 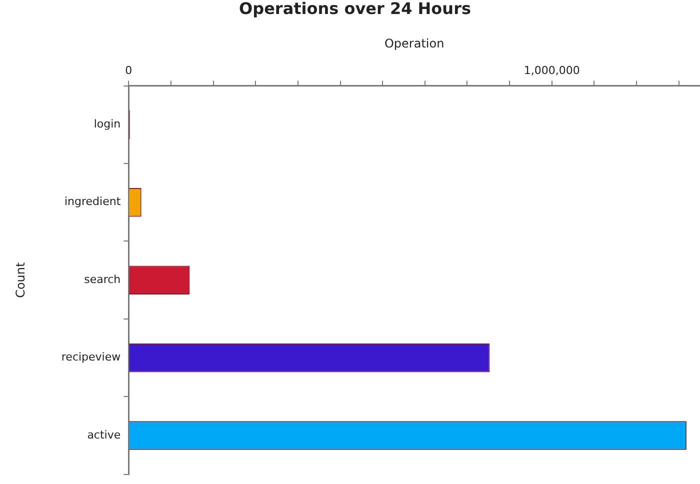 I want to click on x-tick-label: 0, so click(x=128, y=71).